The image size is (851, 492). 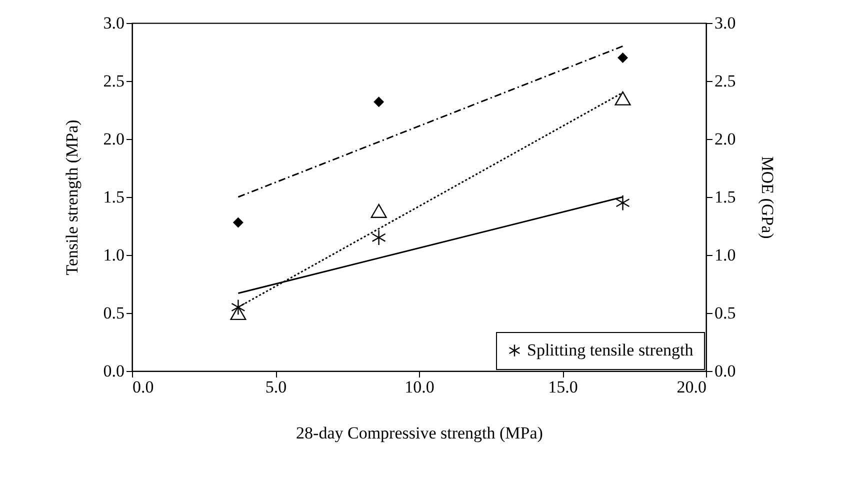 What do you see at coordinates (419, 387) in the screenshot?
I see `x-tick-label: 10.0` at bounding box center [419, 387].